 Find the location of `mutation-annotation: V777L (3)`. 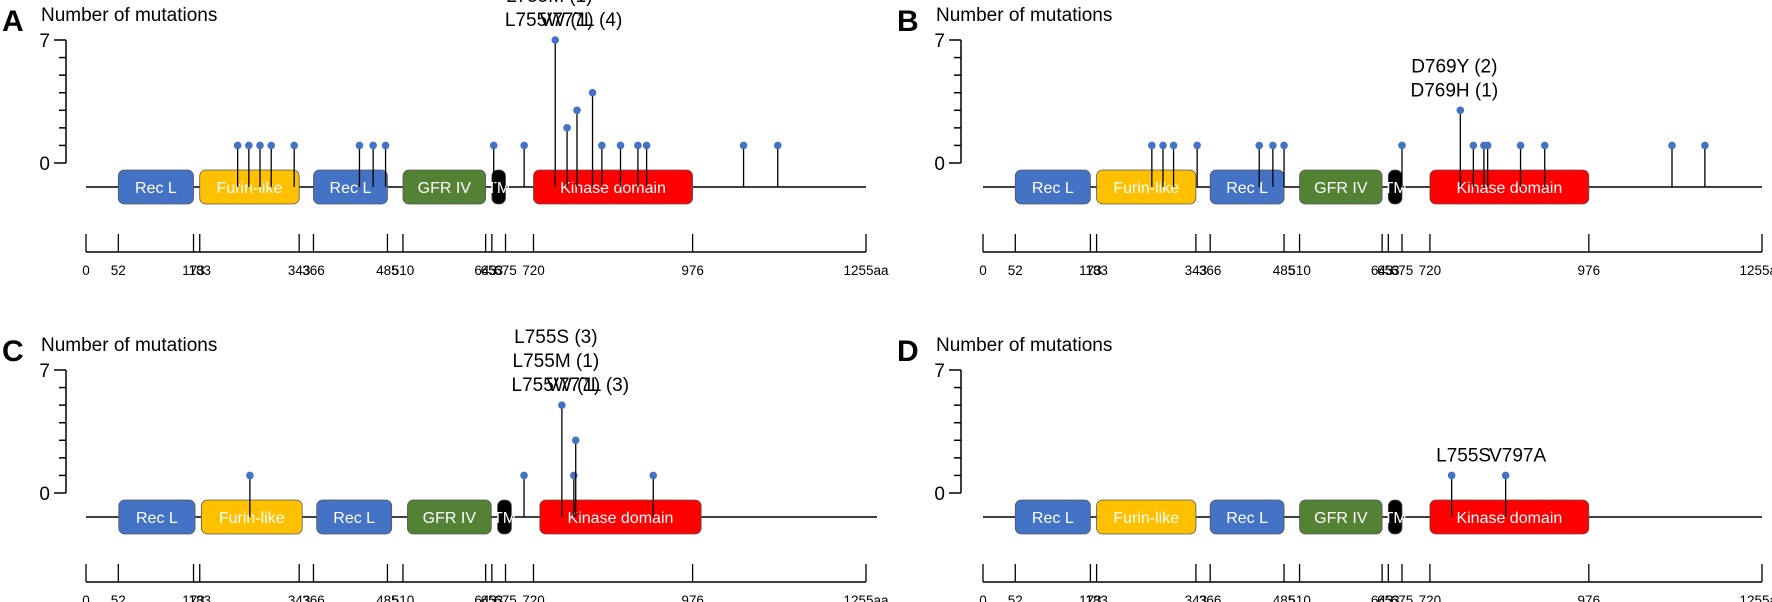

mutation-annotation: V777L (3) is located at coordinates (587, 385).